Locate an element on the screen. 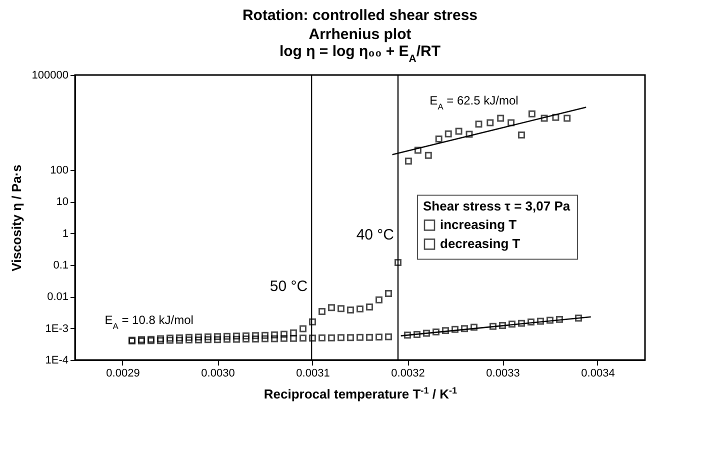  y-tick-label: 1E-4 is located at coordinates (56, 360).